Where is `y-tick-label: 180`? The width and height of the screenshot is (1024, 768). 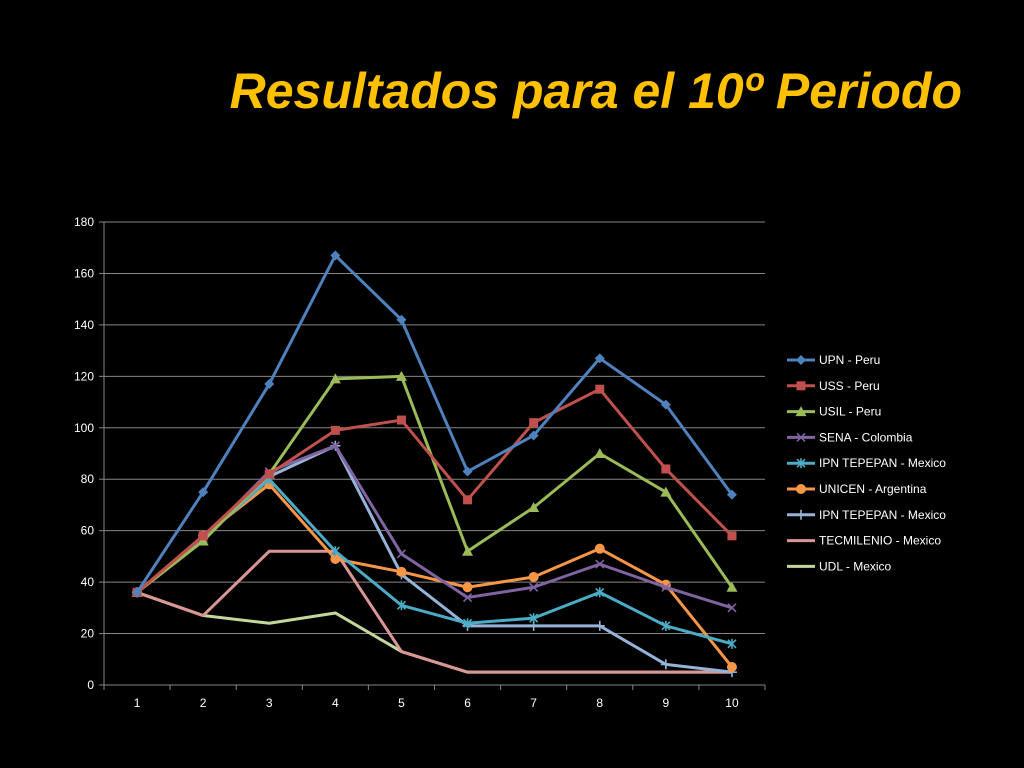
y-tick-label: 180 is located at coordinates (84, 222).